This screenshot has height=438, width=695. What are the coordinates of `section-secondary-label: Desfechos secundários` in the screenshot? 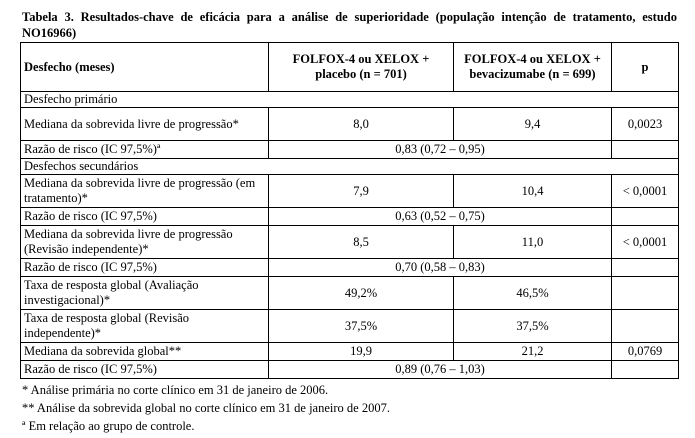 It's located at (349, 166).